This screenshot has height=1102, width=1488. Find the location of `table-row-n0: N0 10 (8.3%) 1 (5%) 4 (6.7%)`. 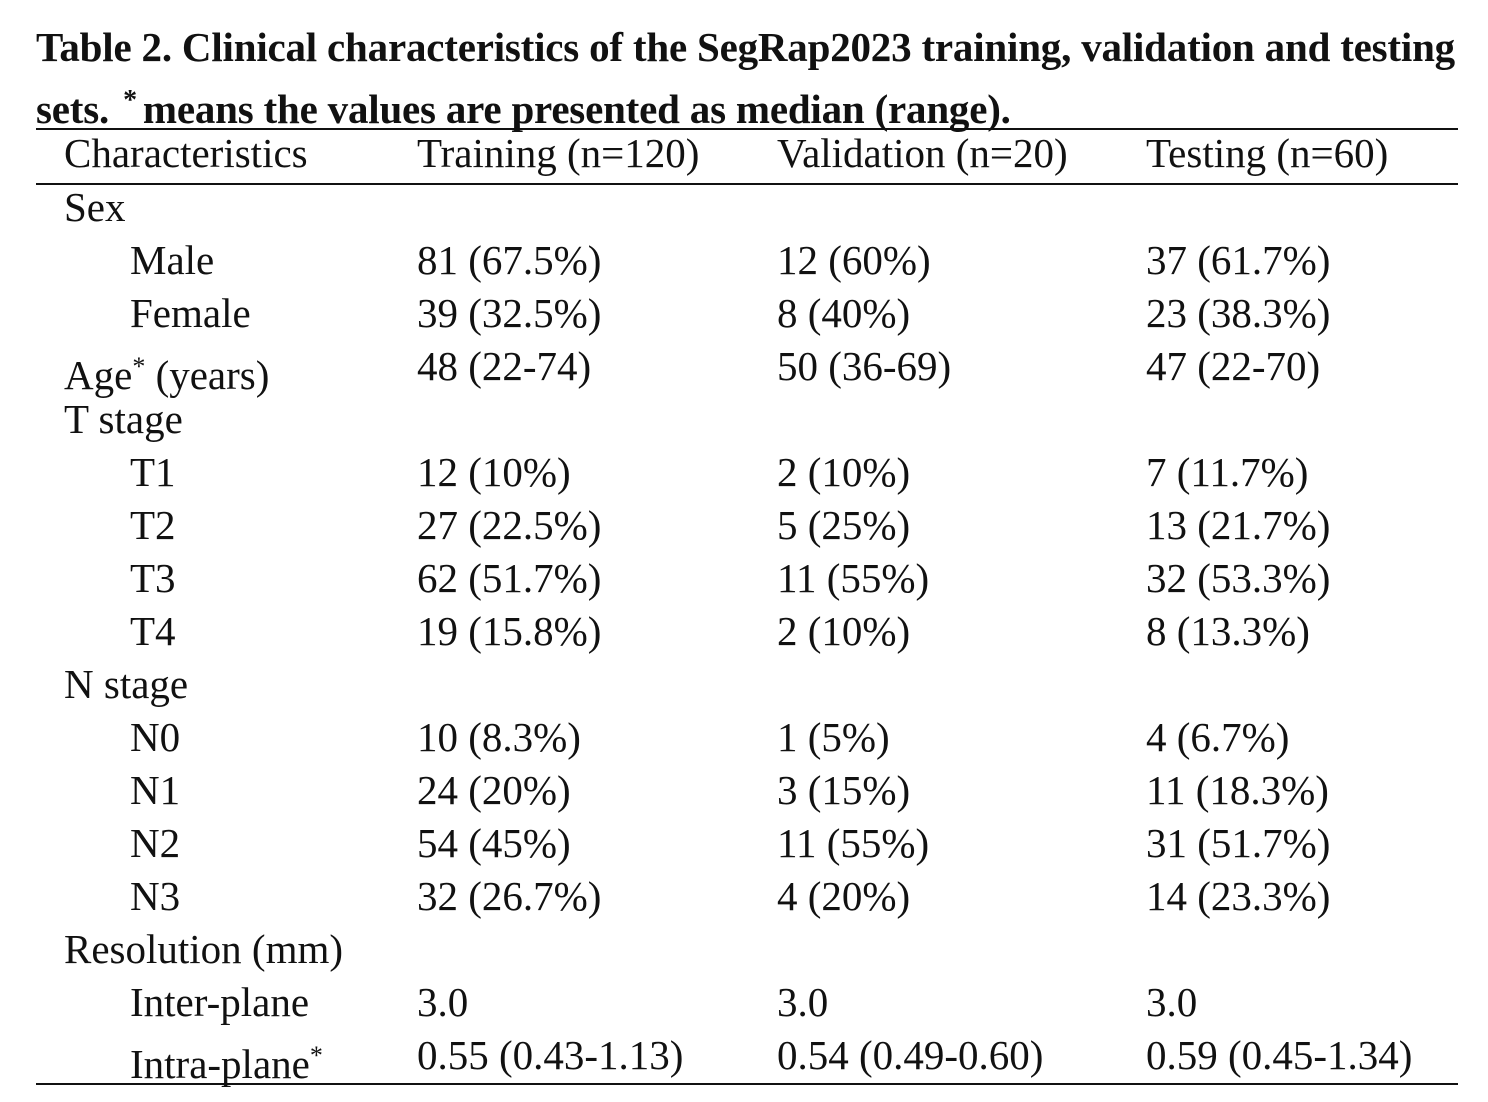

table-row-n0: N0 10 (8.3%) 1 (5%) 4 (6.7%) is located at coordinates (744, 737).